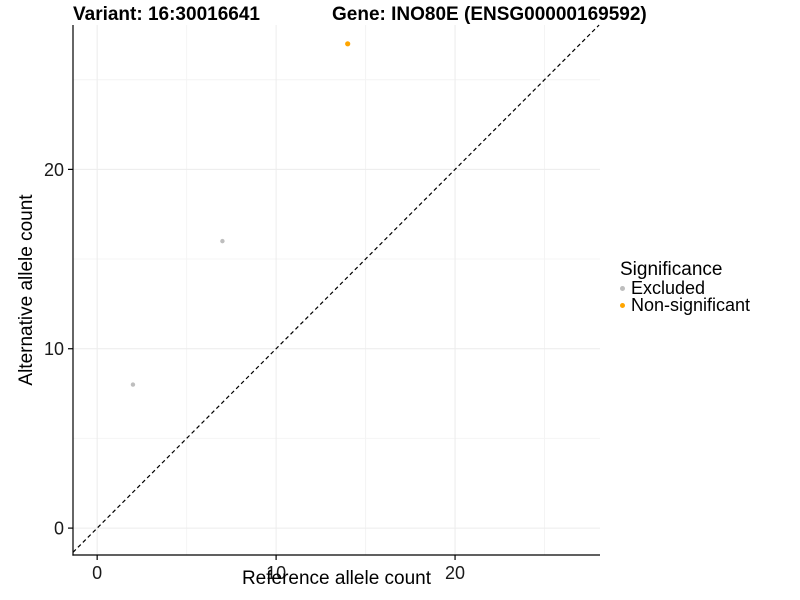  I want to click on legend-item: Excluded, so click(685, 288).